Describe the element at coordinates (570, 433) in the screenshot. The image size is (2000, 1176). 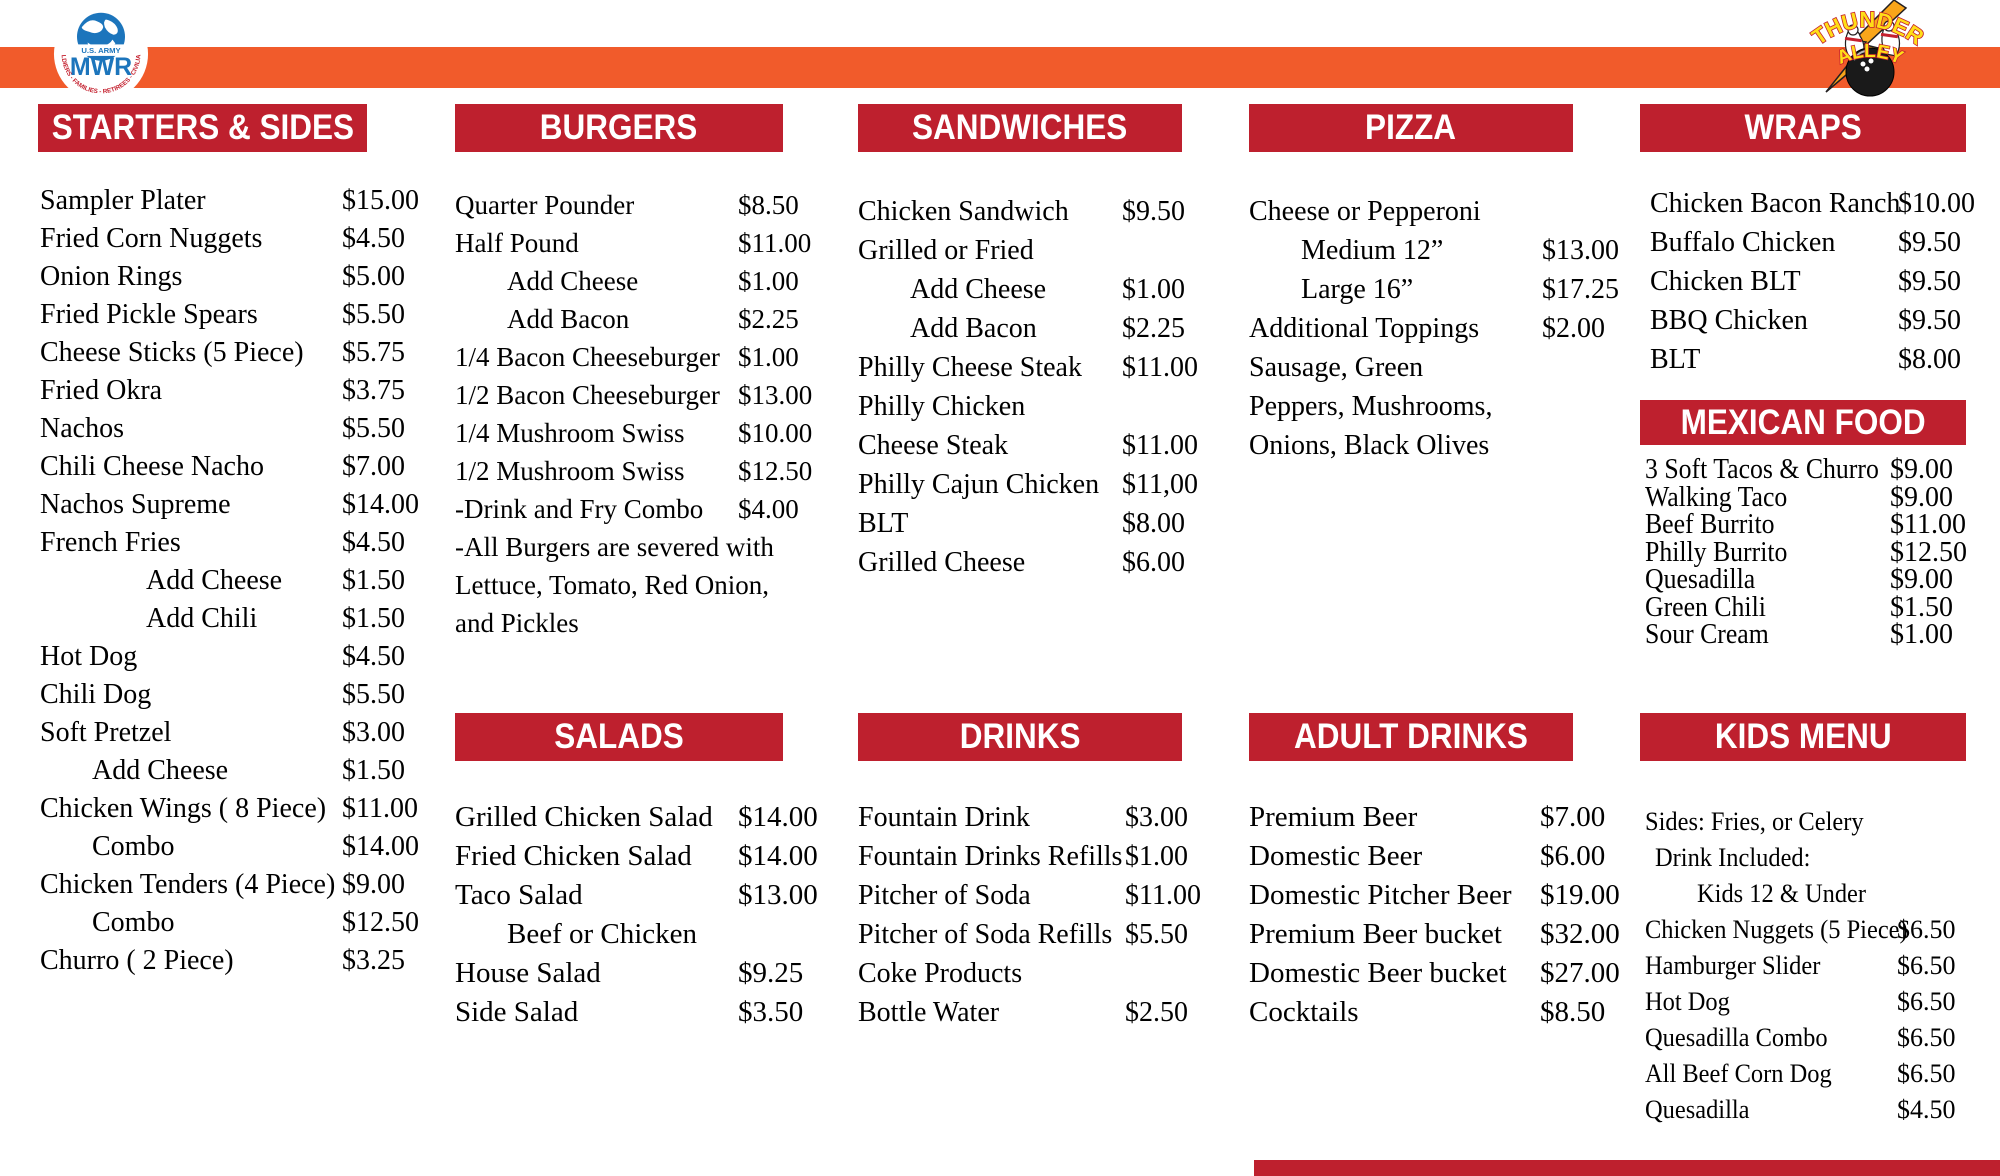
I see `item-name: 1/4 Mushroom Swiss` at that location.